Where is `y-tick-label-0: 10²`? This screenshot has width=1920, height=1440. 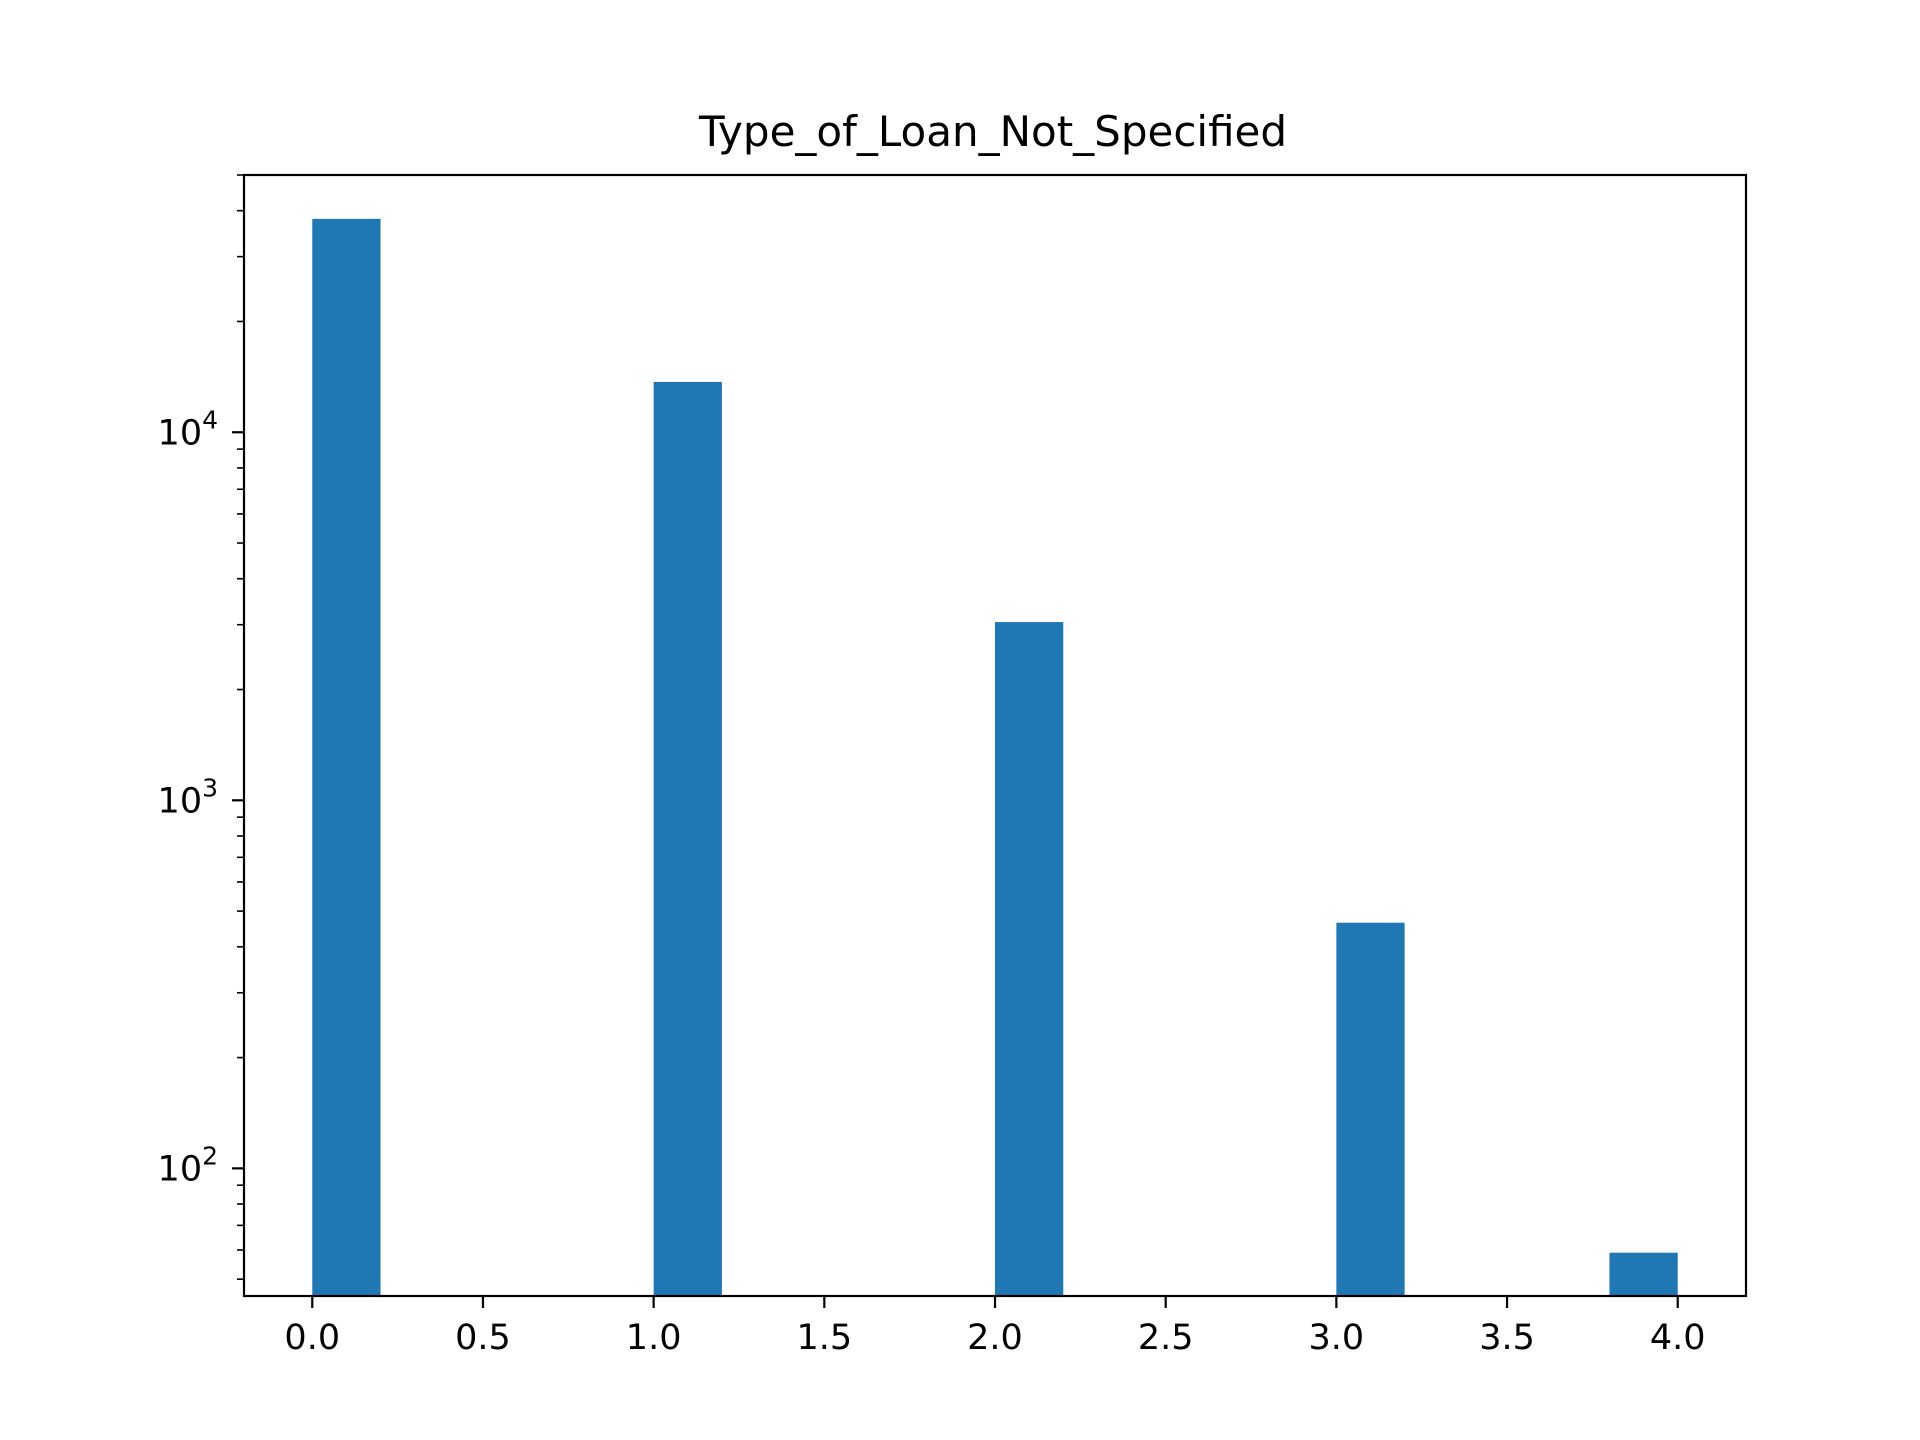
y-tick-label-0: 10² is located at coordinates (188, 1165).